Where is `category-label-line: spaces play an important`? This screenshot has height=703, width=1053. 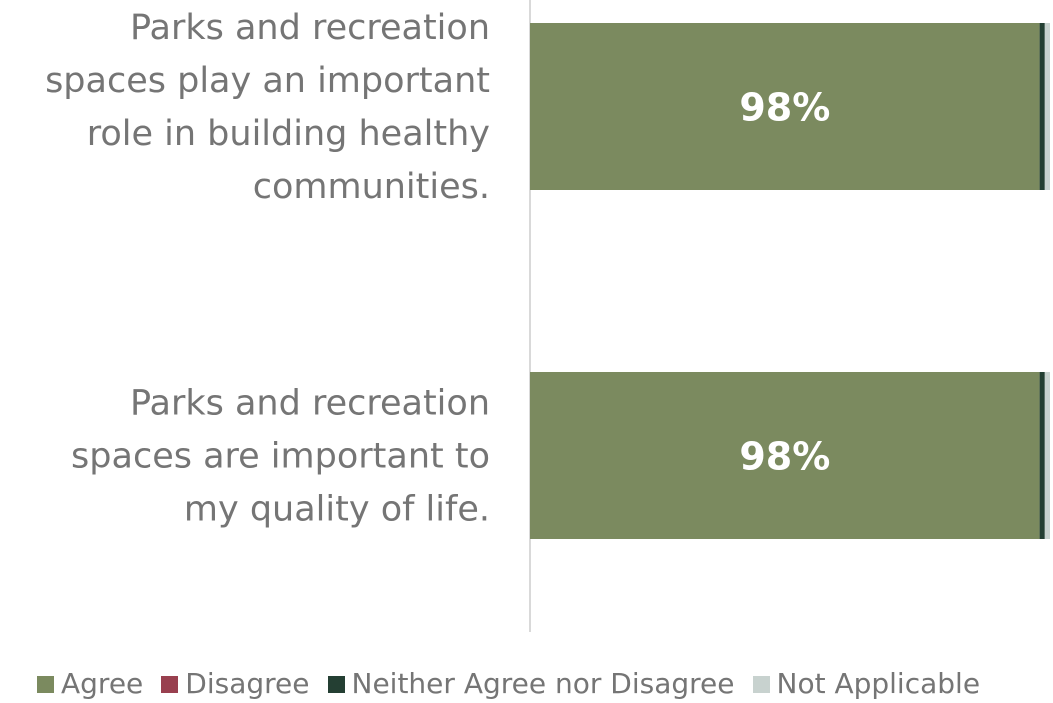
category-label-line: spaces play an important is located at coordinates (267, 81).